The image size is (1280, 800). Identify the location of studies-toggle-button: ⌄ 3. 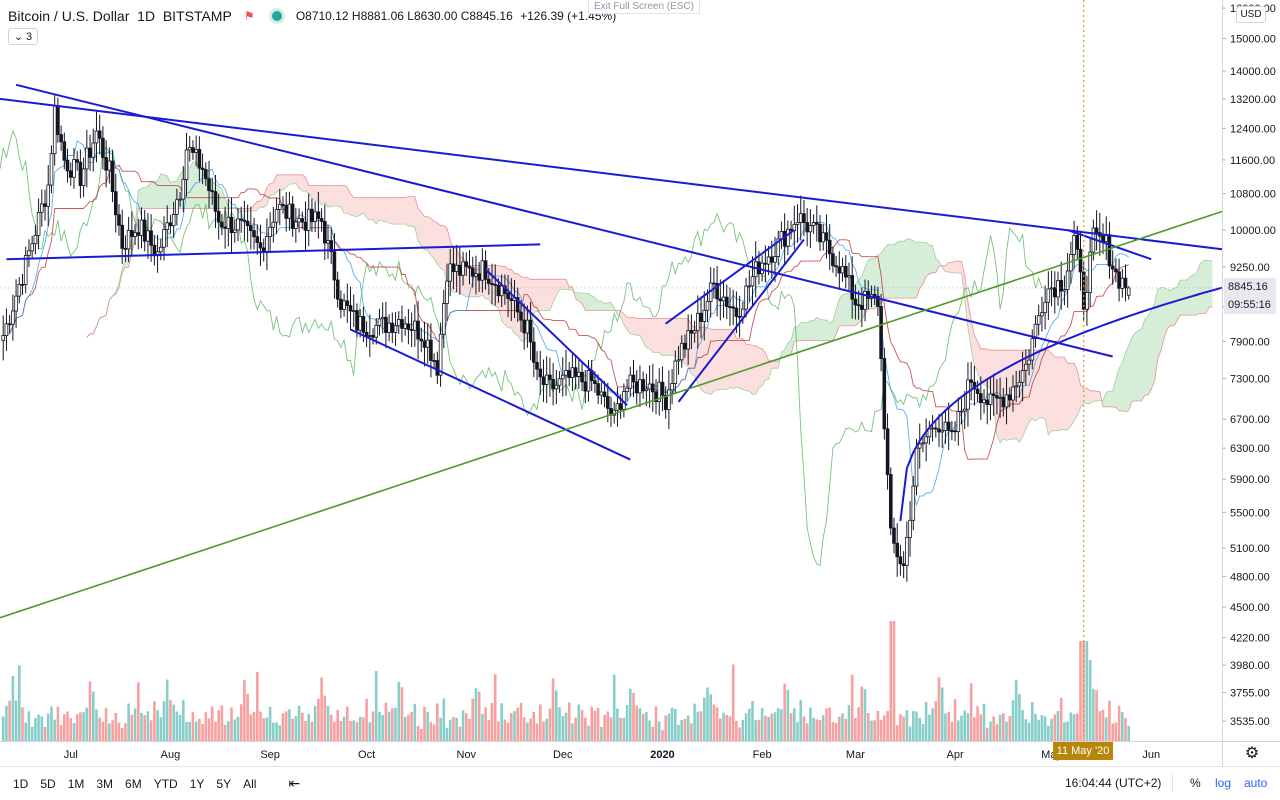
(23, 36).